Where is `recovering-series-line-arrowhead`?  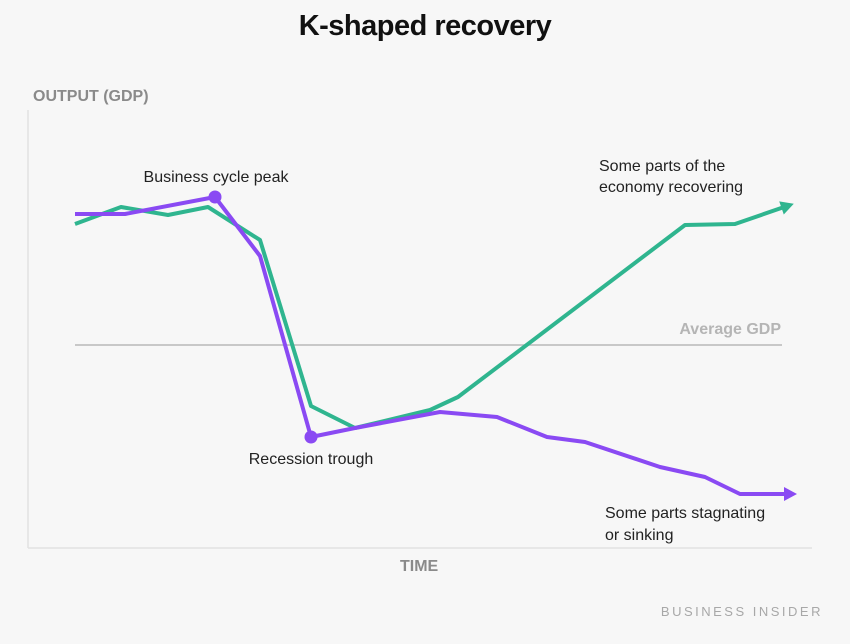
recovering-series-line-arrowhead is located at coordinates (786, 208).